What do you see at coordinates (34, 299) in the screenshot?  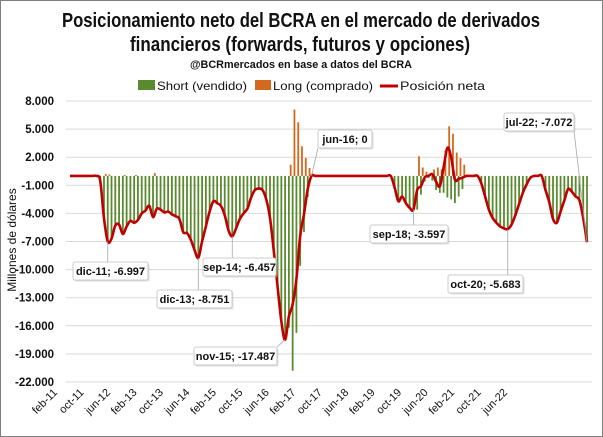 I see `y-tick-label: -13.000` at bounding box center [34, 299].